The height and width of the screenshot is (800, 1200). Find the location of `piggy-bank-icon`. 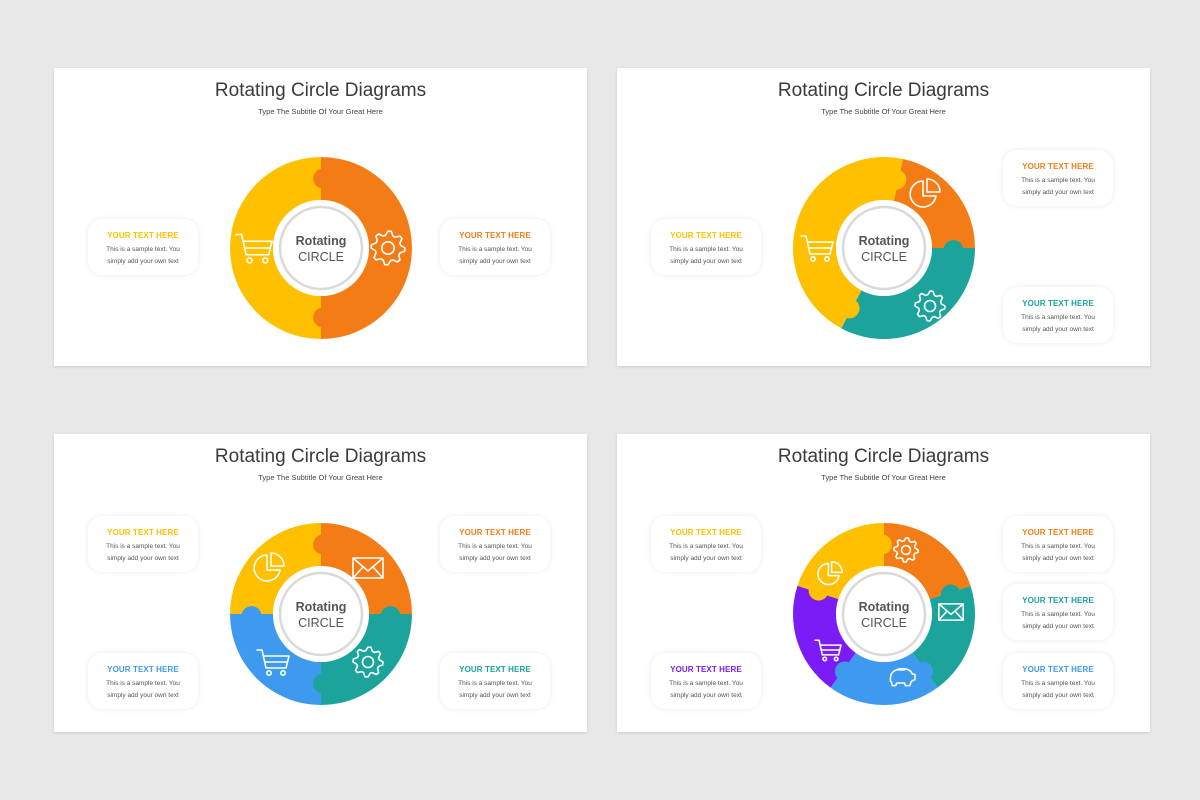

piggy-bank-icon is located at coordinates (902, 677).